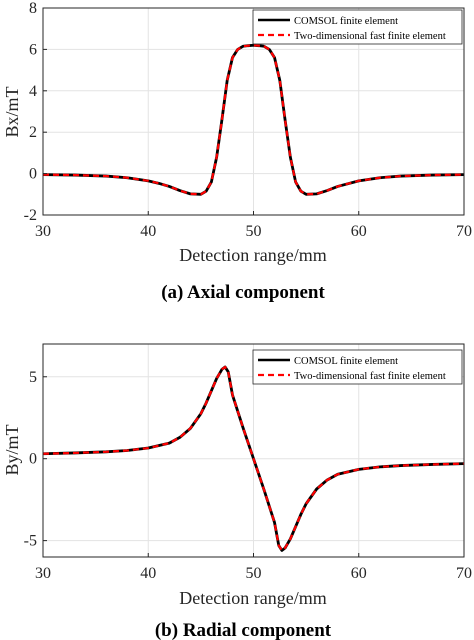 The image size is (474, 640). I want to click on x-tick-label-radial: 30, so click(43, 573).